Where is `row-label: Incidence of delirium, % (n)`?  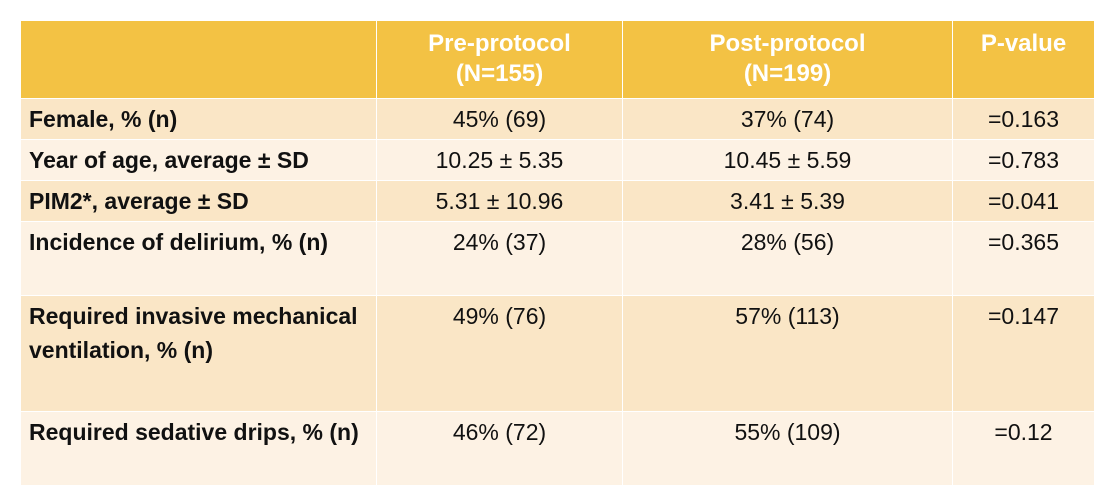
row-label: Incidence of delirium, % (n) is located at coordinates (198, 258).